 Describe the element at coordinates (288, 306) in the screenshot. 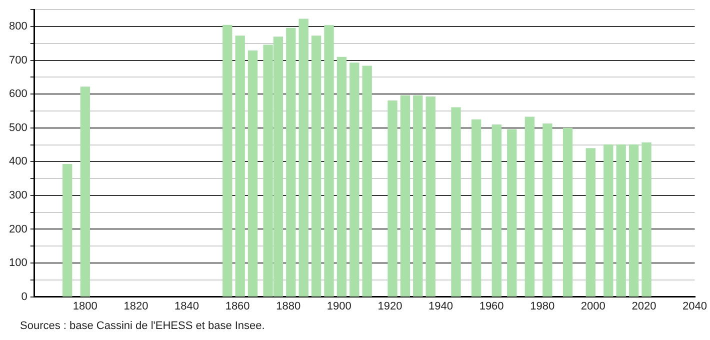

I see `x-tick-label: 1880` at that location.